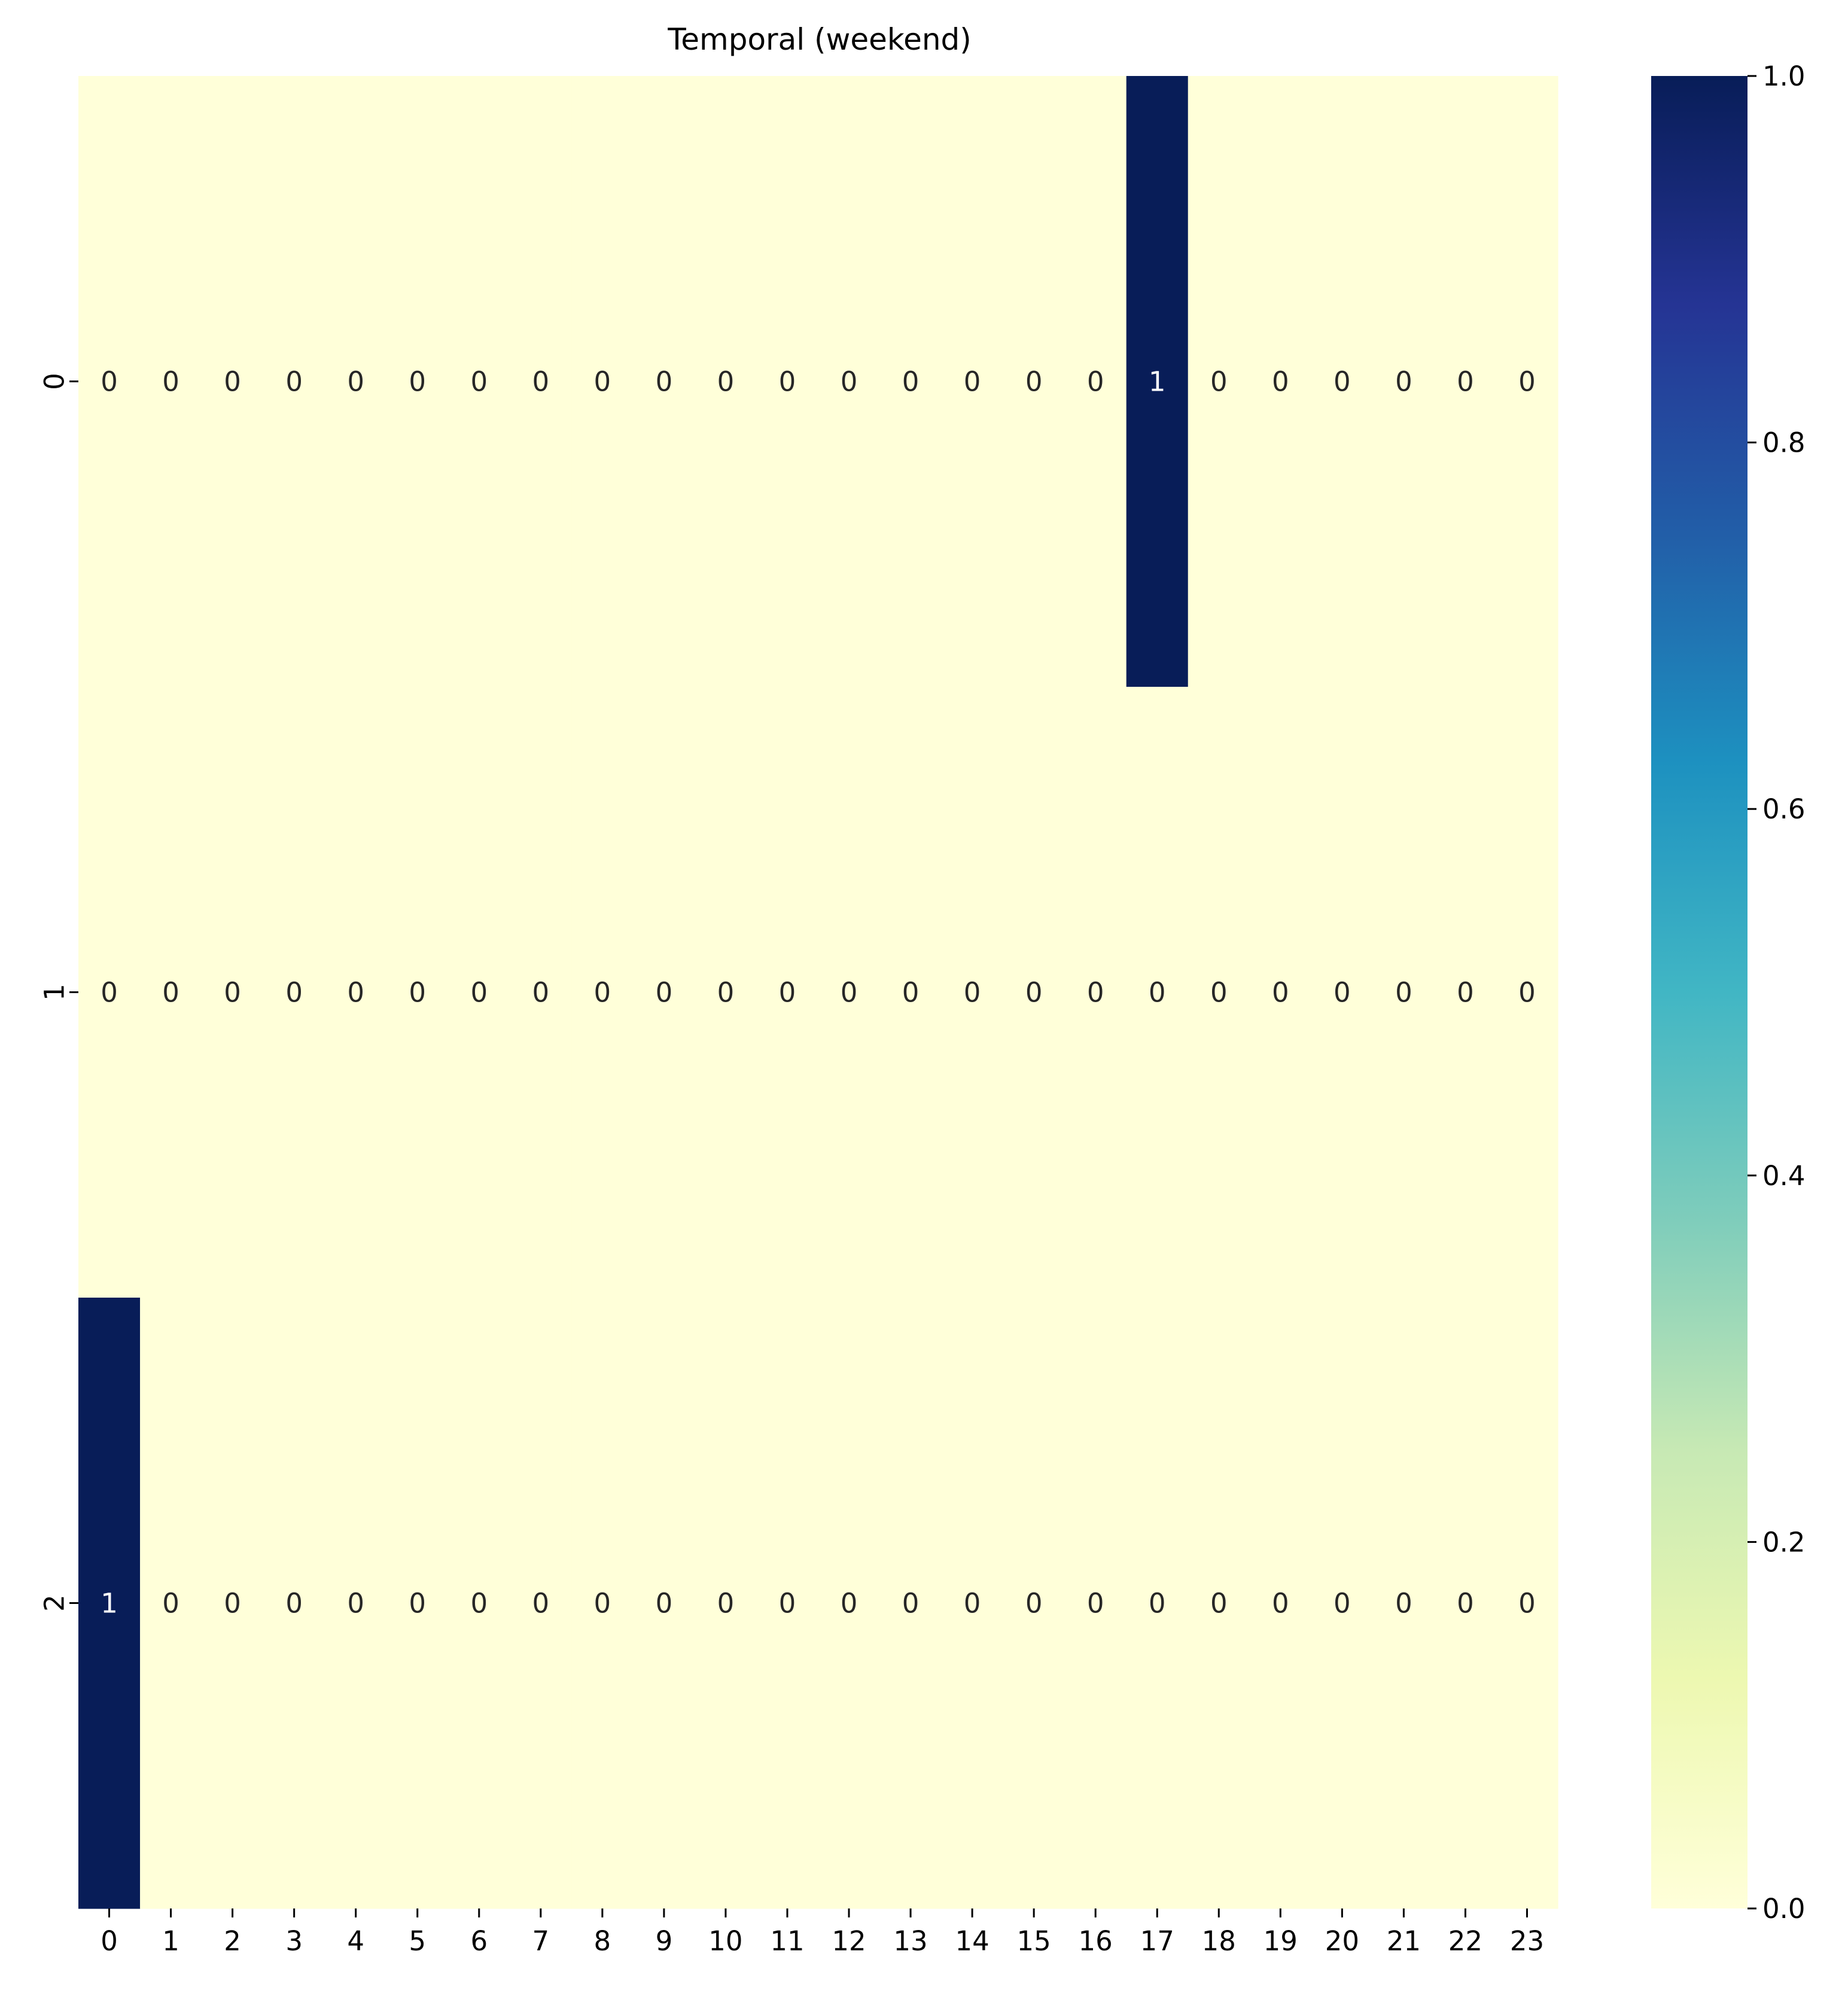 This screenshot has height=2000, width=1848. I want to click on x-axis: 0 1 2 3 4 5 6 7 8 9 10 11 12 13 14 15 16 17 18 19 20 21 22 23, so click(822, 1932).